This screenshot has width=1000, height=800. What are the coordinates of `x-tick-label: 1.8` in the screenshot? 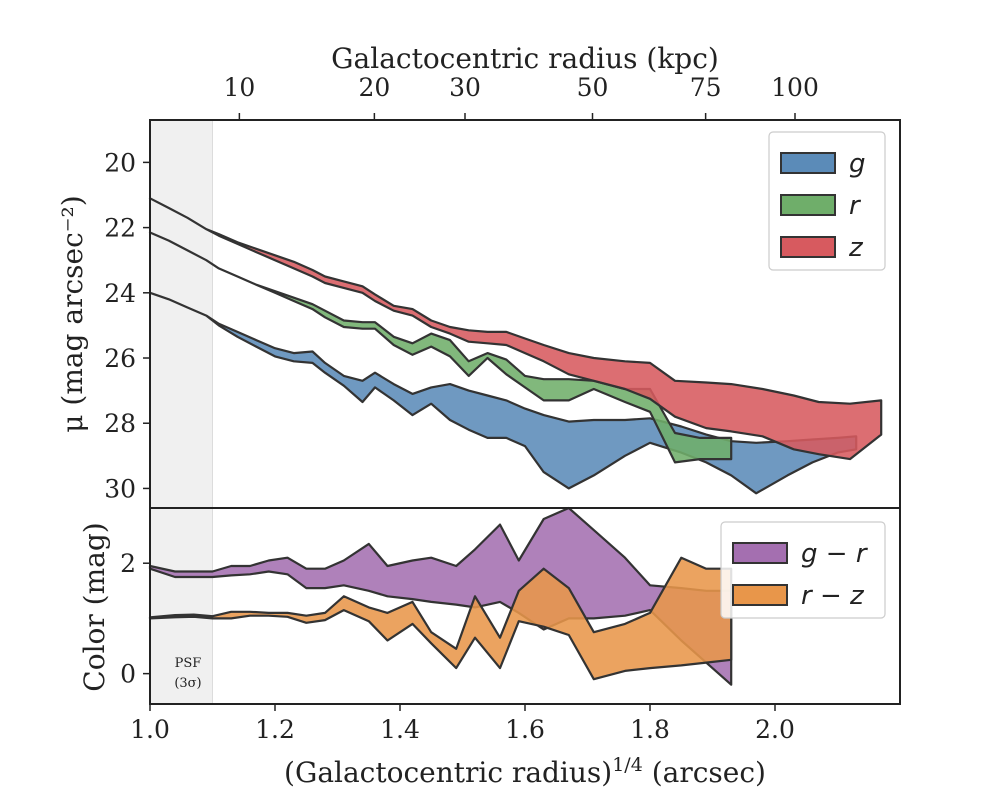 It's located at (650, 729).